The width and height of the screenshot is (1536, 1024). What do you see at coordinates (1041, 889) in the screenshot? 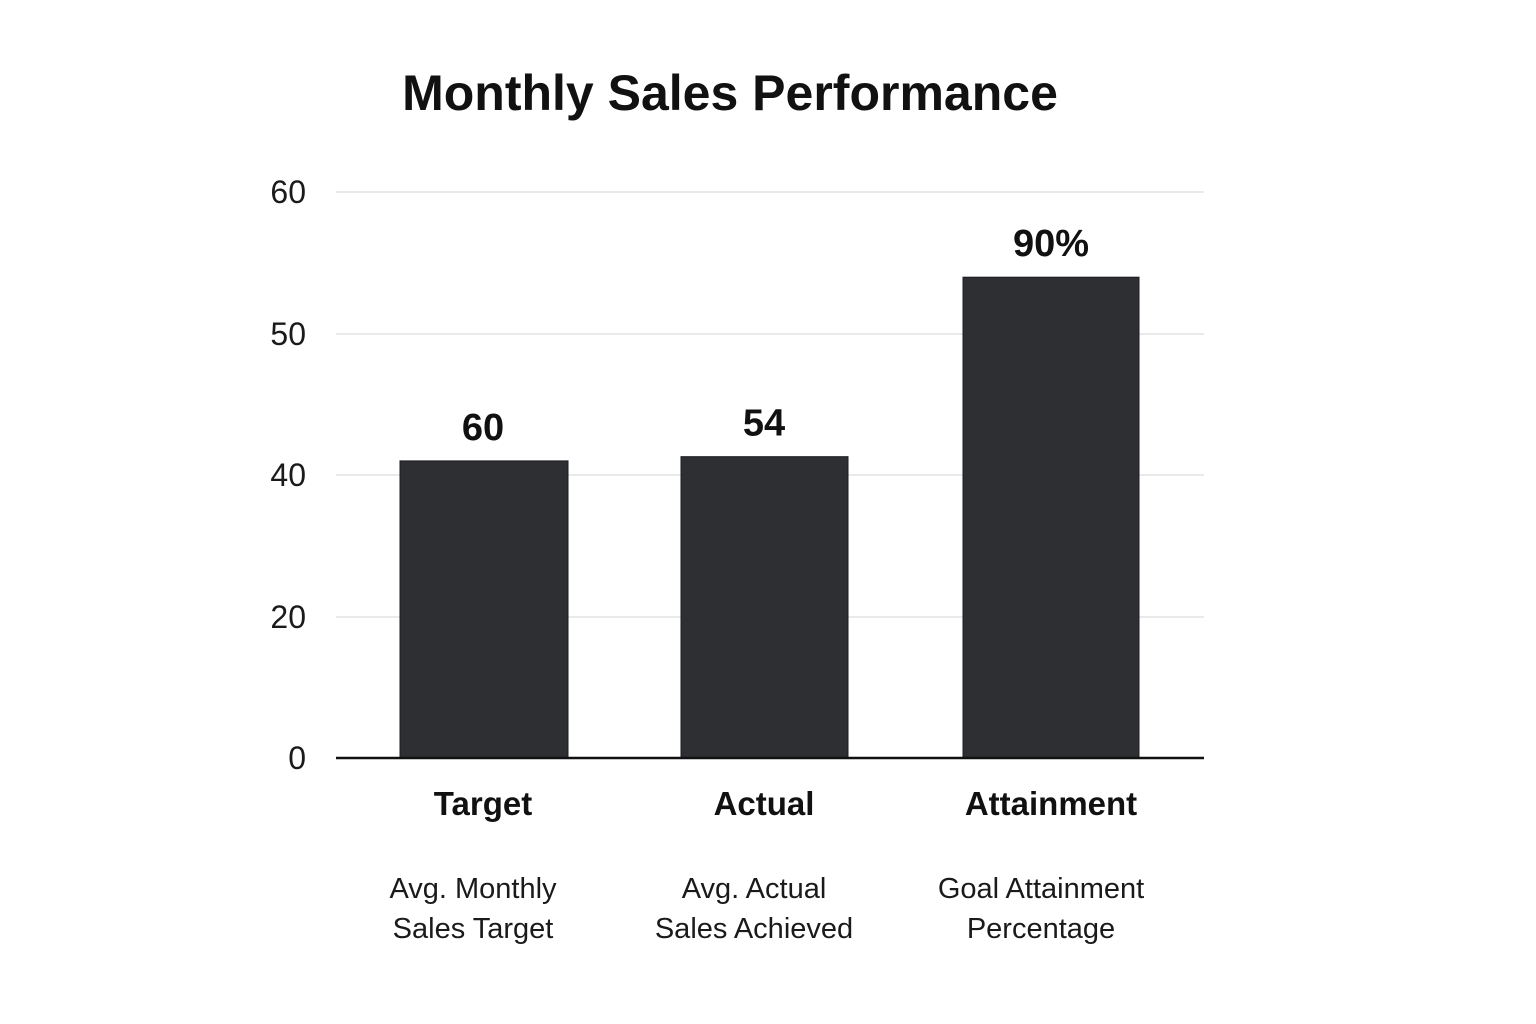
I see `category-description: Goal Attainment` at bounding box center [1041, 889].